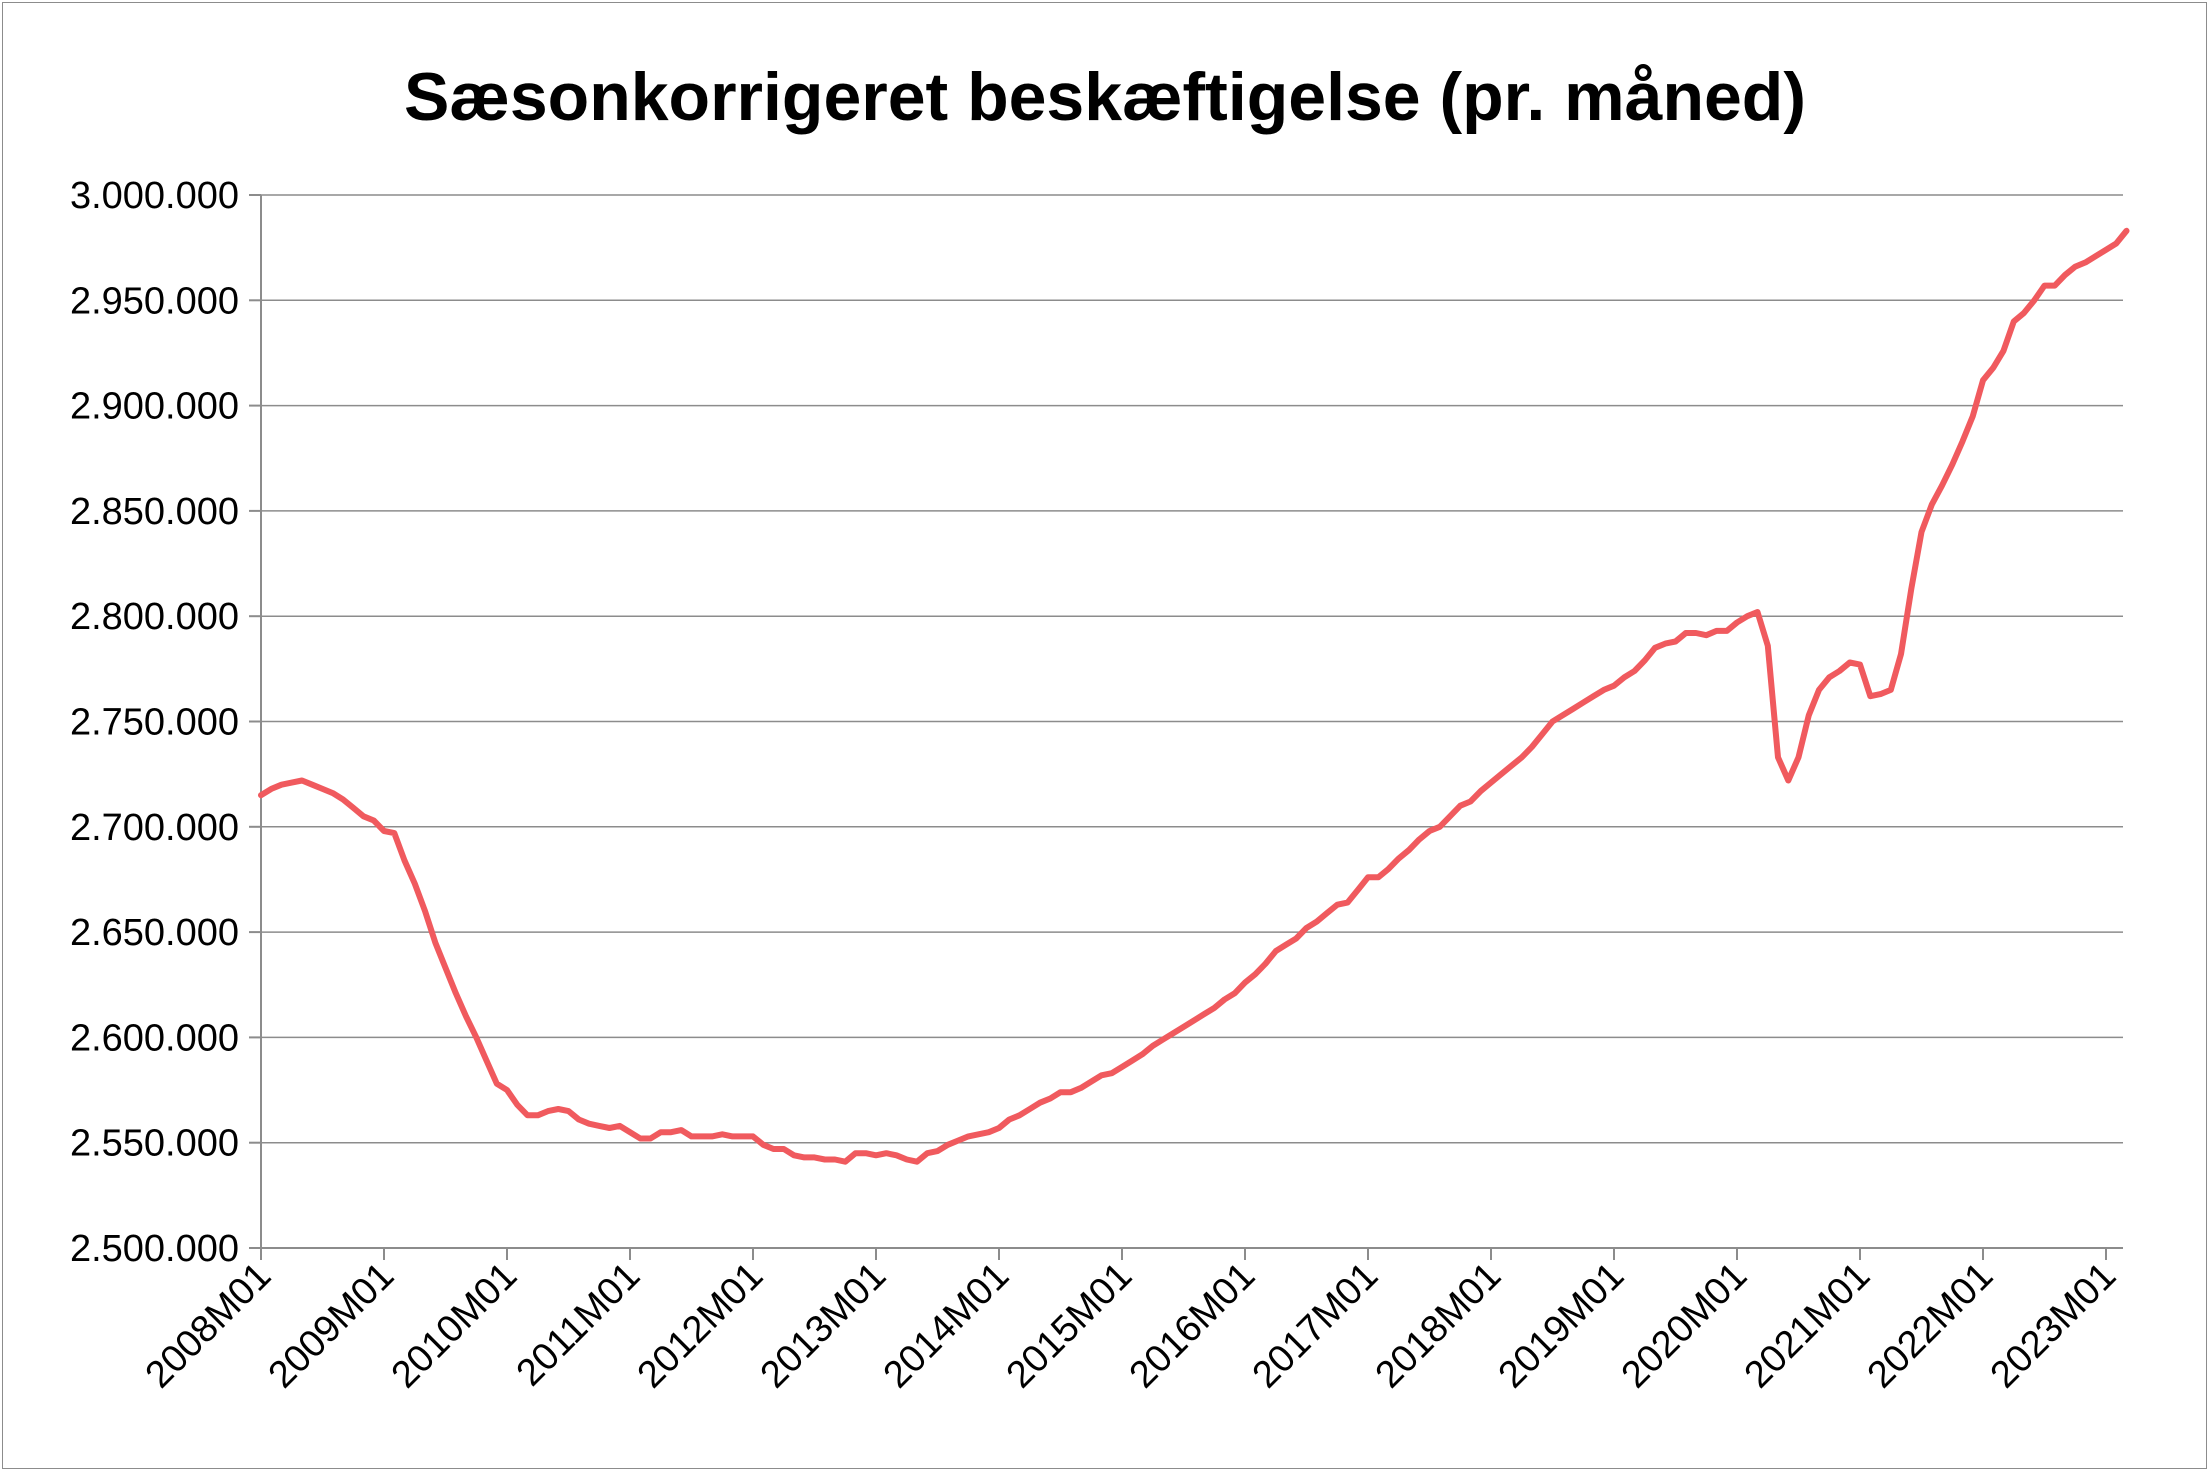  What do you see at coordinates (154, 1249) in the screenshot?
I see `y-tick-label: 2.500.000` at bounding box center [154, 1249].